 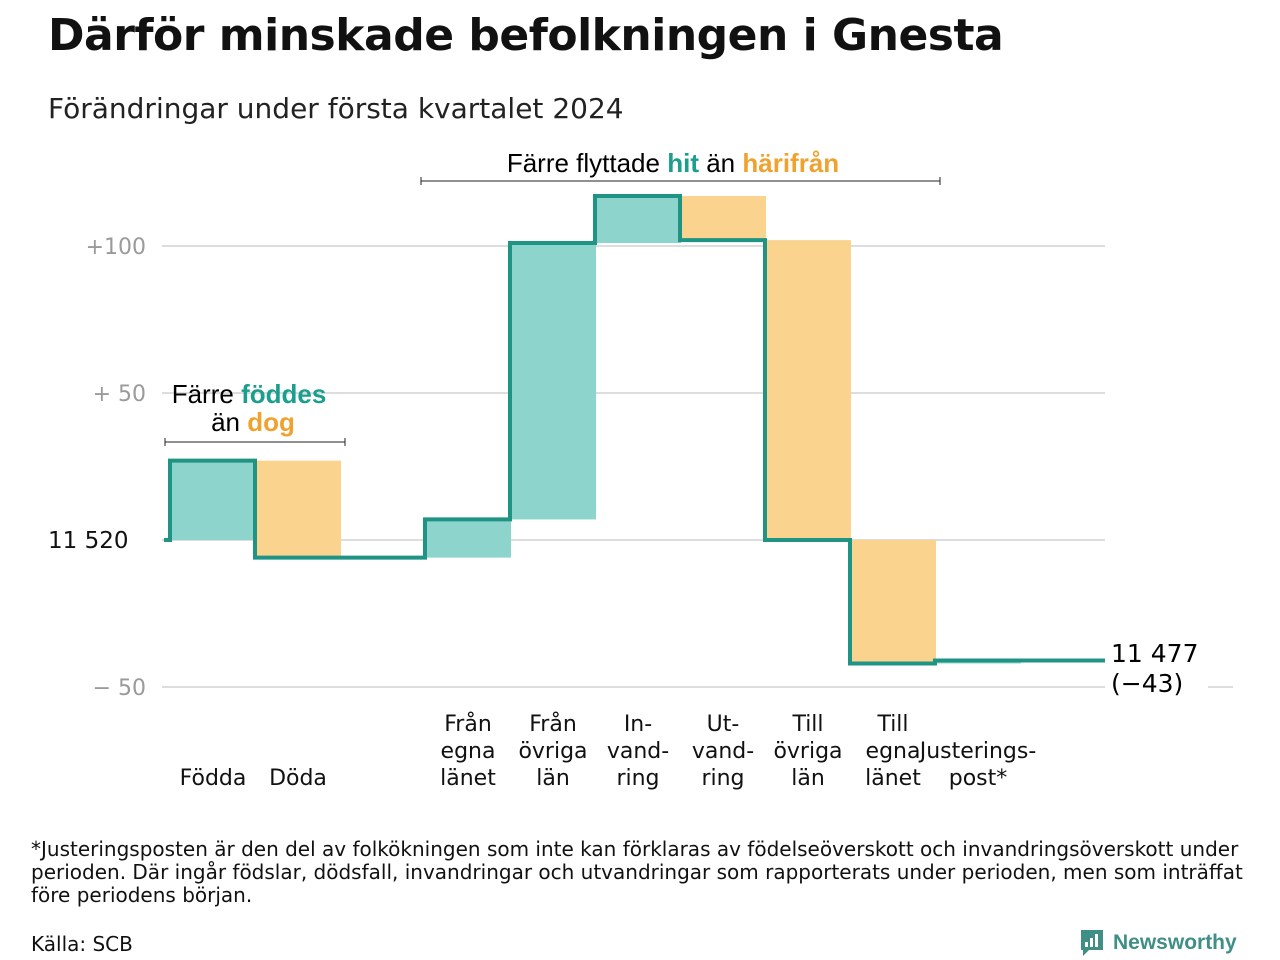 What do you see at coordinates (723, 751) in the screenshot?
I see `x-tick-label: Ut-vand-ring` at bounding box center [723, 751].